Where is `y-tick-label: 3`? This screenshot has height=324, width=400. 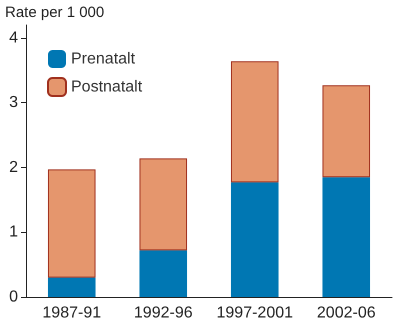 y-tick-label: 3 is located at coordinates (13, 103).